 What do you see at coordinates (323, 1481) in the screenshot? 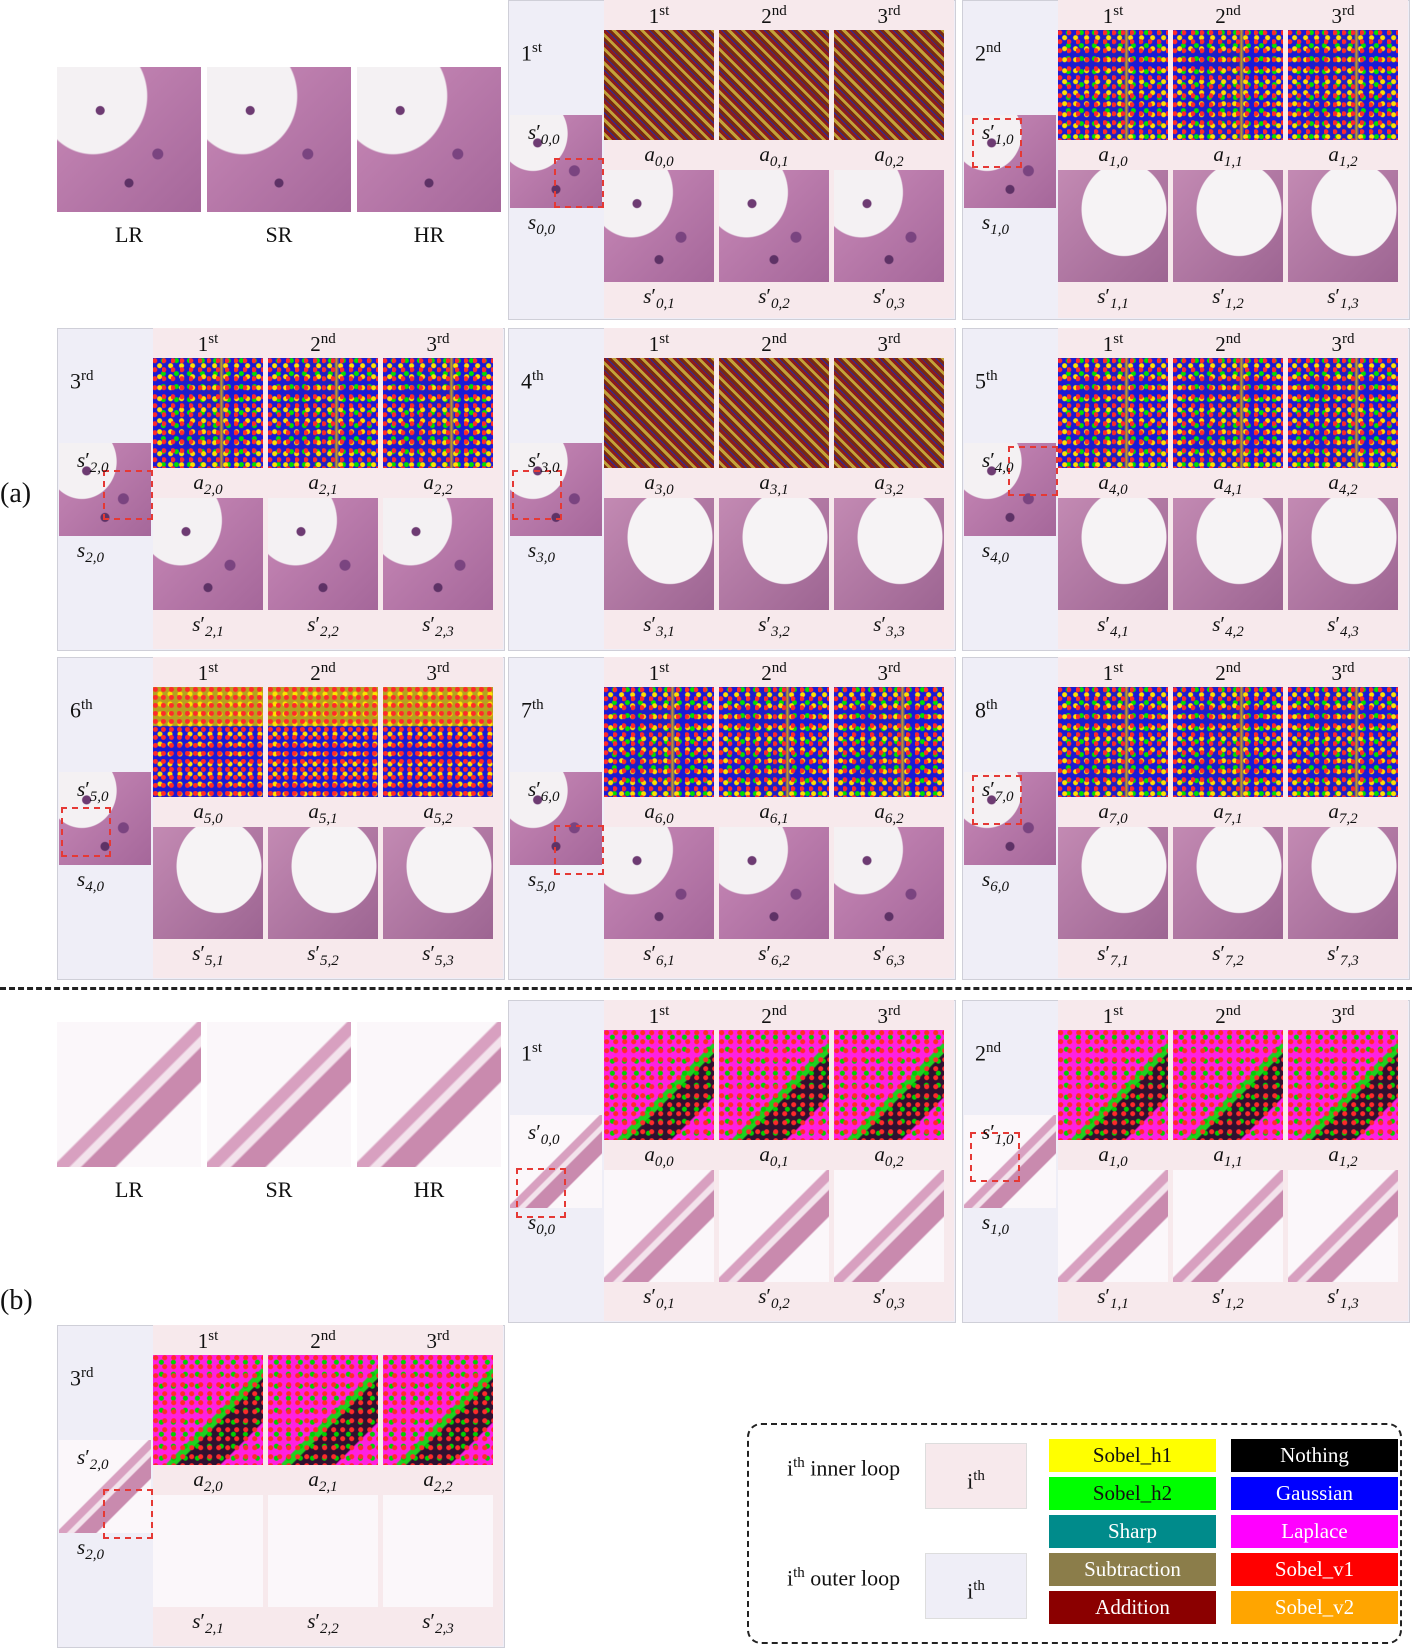
I see `action-label: a2,1` at bounding box center [323, 1481].